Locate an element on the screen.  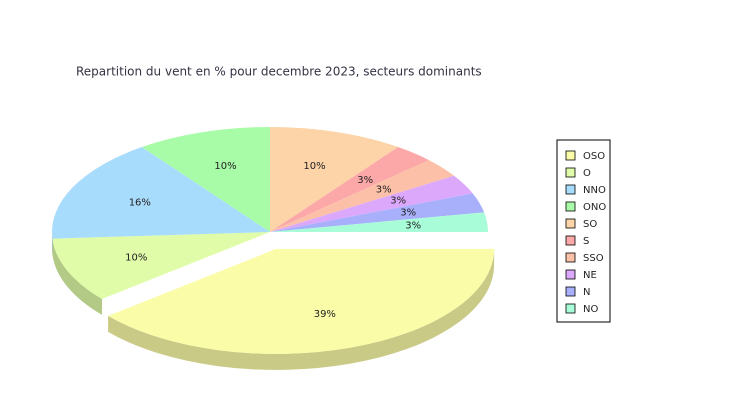
legend-label: S is located at coordinates (586, 241).